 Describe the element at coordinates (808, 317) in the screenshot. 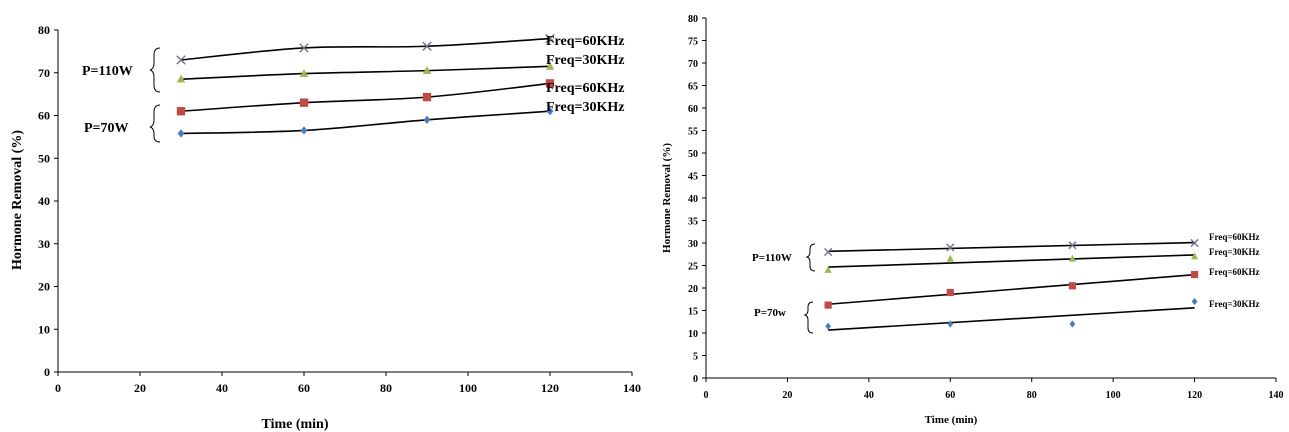

I see `right-bracket-70w` at that location.